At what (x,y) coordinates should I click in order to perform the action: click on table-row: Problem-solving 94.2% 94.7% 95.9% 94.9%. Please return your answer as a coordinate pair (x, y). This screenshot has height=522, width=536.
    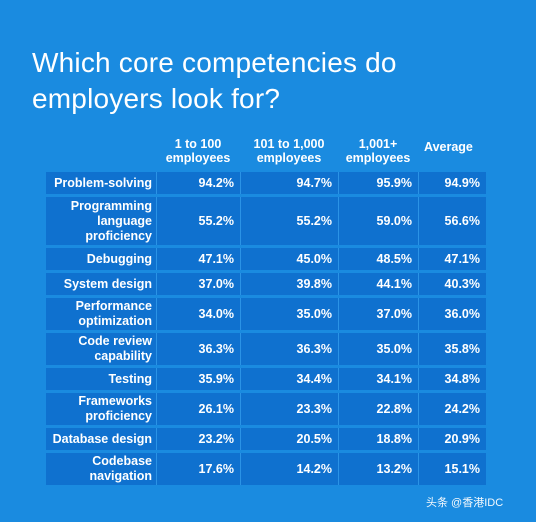
    Looking at the image, I should click on (266, 183).